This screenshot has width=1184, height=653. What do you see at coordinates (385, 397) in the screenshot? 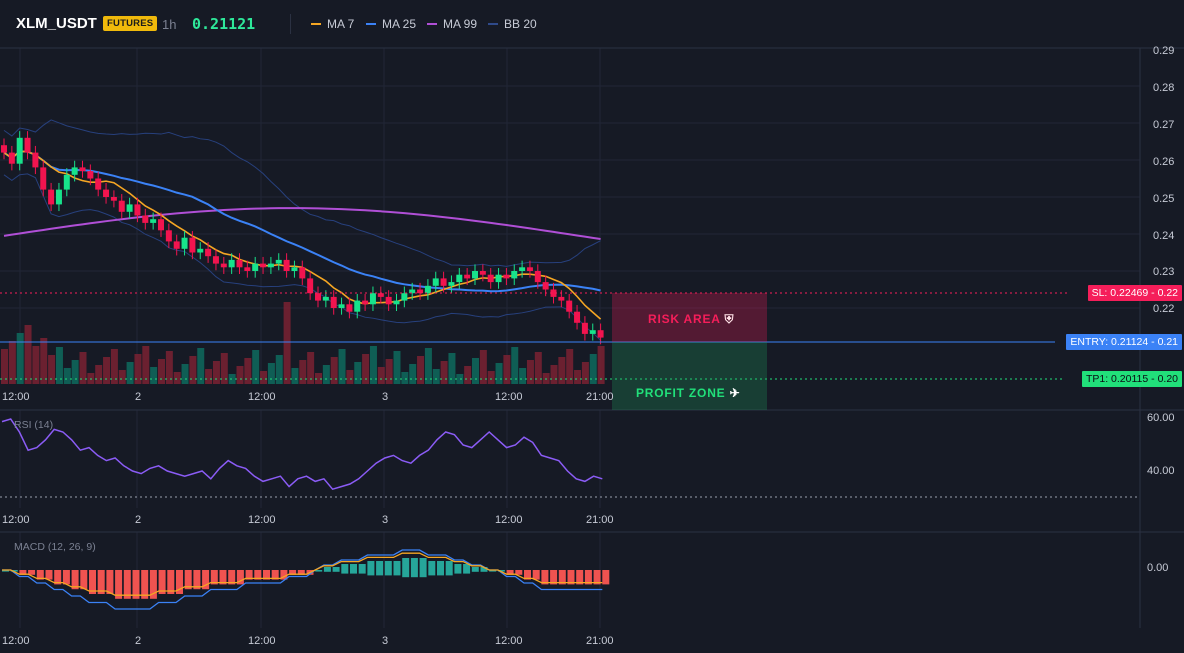
I see `time-tick: 3` at bounding box center [385, 397].